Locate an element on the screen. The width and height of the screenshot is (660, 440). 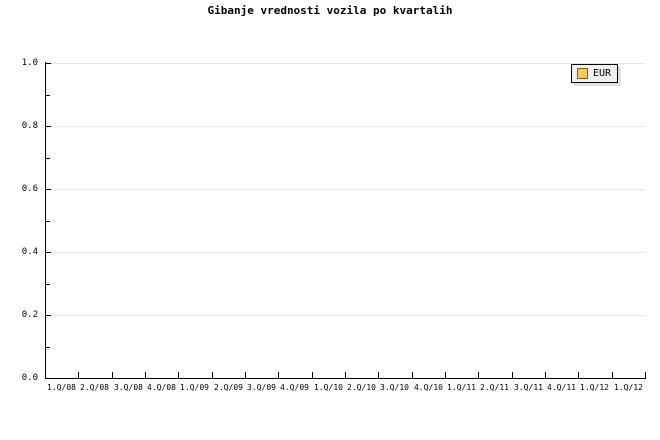
y-axis-label: 0.0 is located at coordinates (29, 378).